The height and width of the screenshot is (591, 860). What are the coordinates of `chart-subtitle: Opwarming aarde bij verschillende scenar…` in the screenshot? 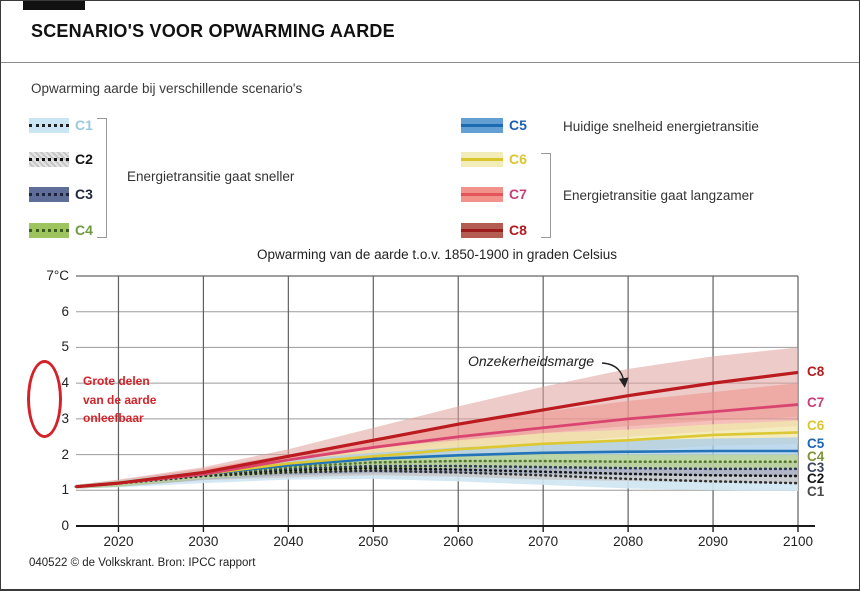 It's located at (167, 88).